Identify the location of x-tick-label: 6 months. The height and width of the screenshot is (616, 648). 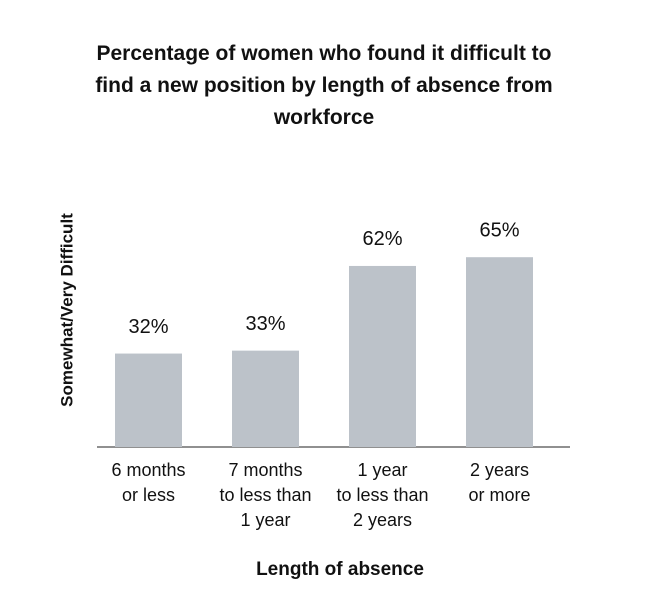
(148, 470).